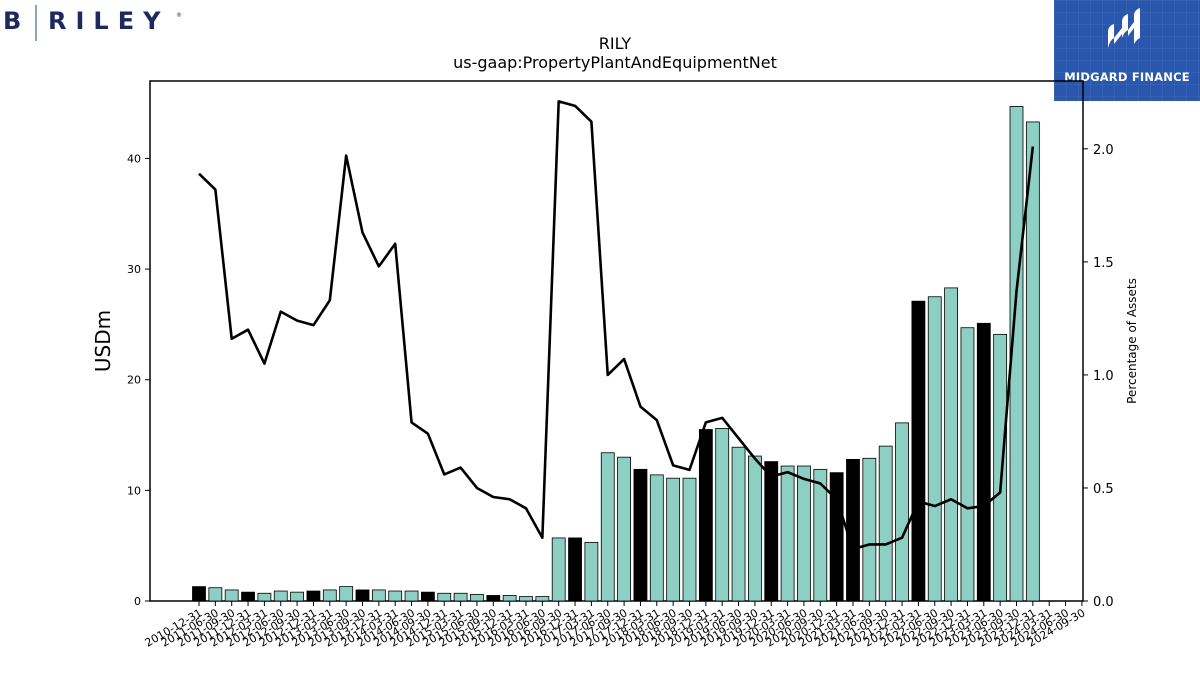 The image size is (1200, 675). Describe the element at coordinates (1103, 150) in the screenshot. I see `y2-tick-label: 2.0` at that location.